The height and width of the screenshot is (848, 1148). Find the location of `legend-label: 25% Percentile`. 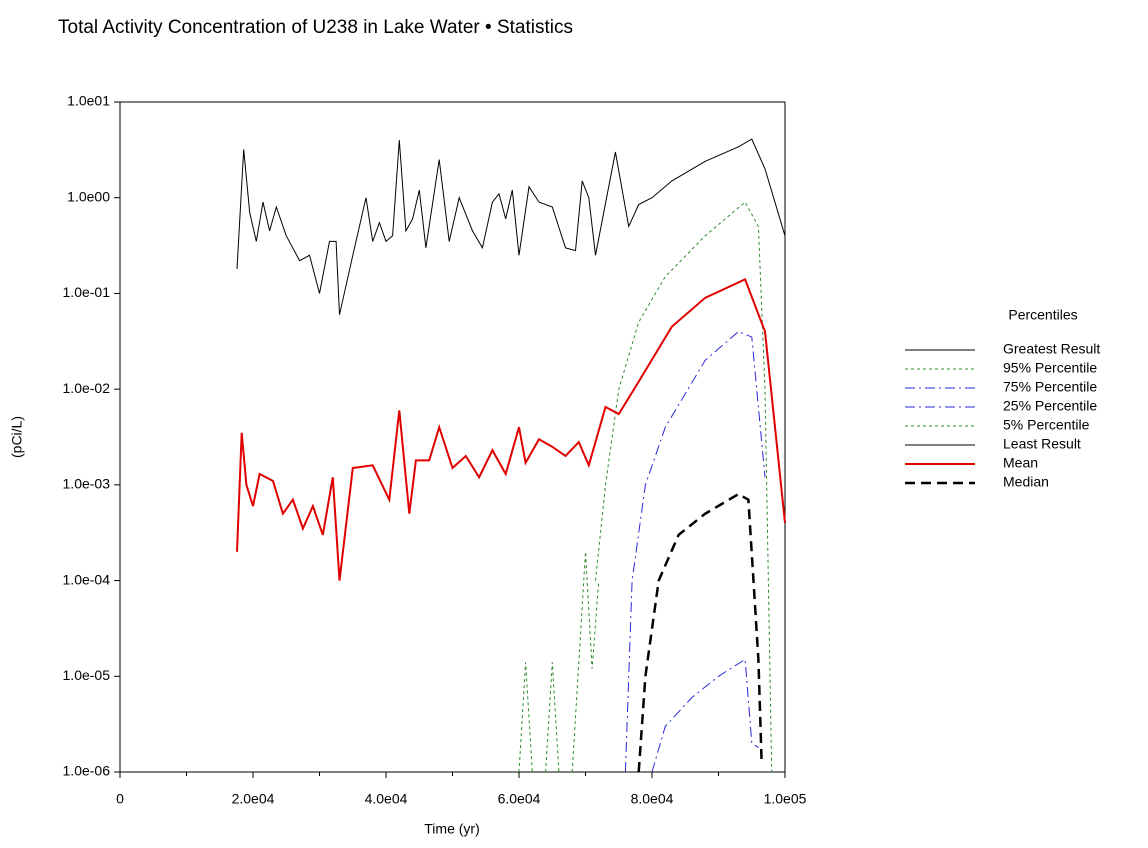

legend-label: 25% Percentile is located at coordinates (1050, 406).